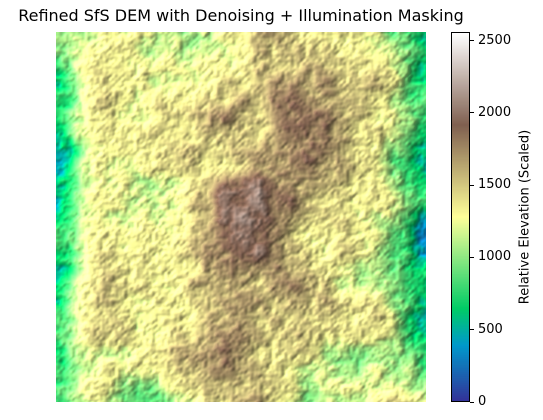  I want to click on colorbar-tick-label: 2500, so click(495, 40).